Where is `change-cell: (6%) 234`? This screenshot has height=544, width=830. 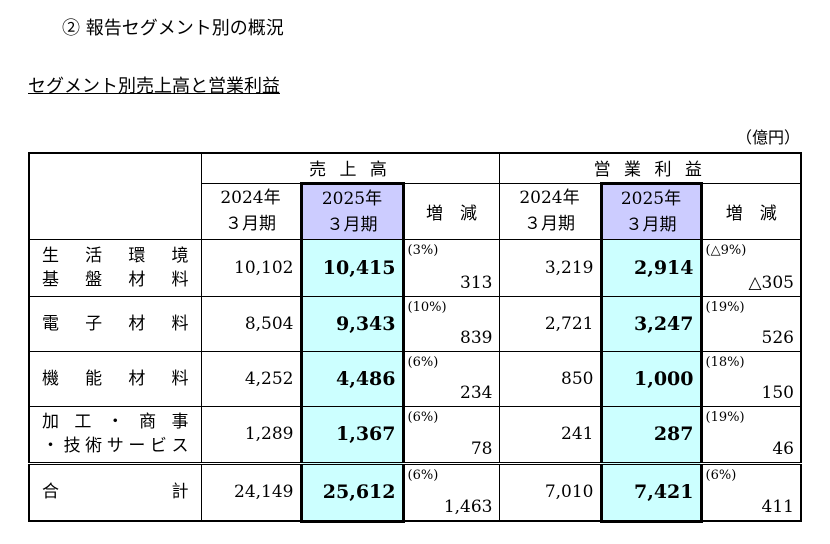
change-cell: (6%) 234 is located at coordinates (451, 378).